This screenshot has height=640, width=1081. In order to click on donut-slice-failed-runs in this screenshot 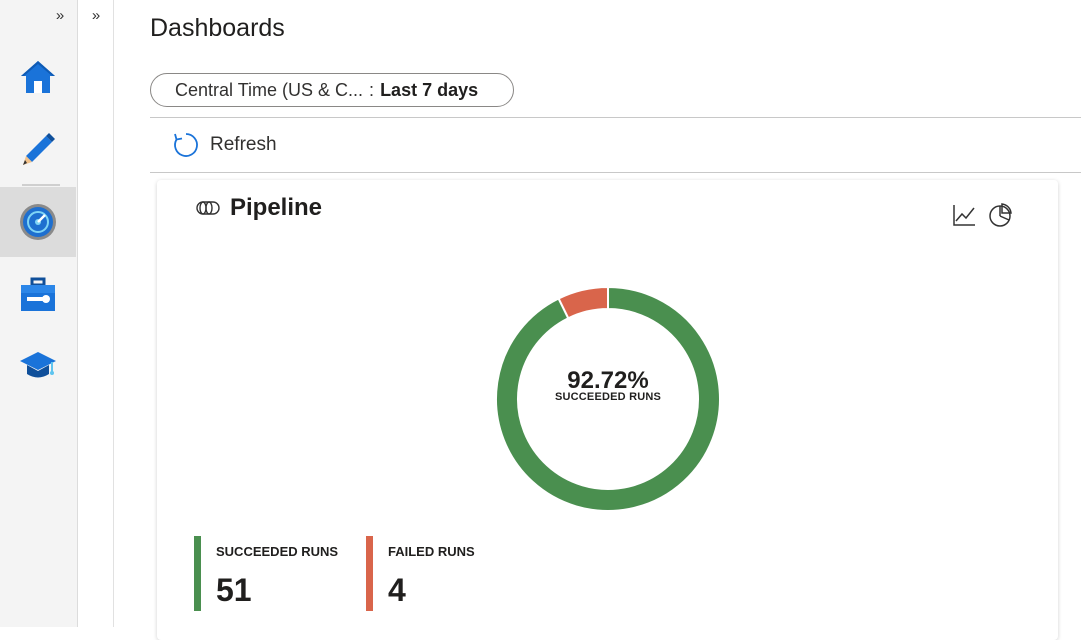, I will do `click(583, 303)`.